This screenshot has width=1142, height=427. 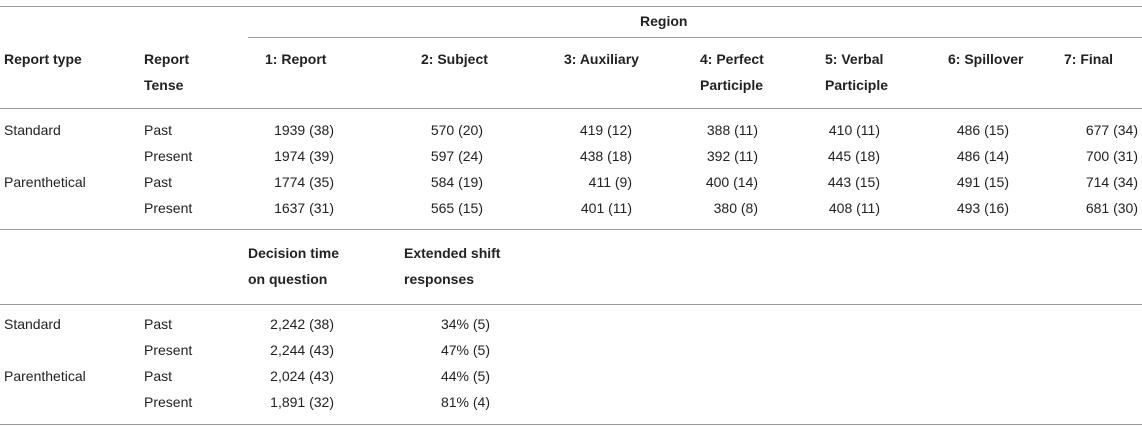 What do you see at coordinates (43, 59) in the screenshot?
I see `report-type-header: Report type` at bounding box center [43, 59].